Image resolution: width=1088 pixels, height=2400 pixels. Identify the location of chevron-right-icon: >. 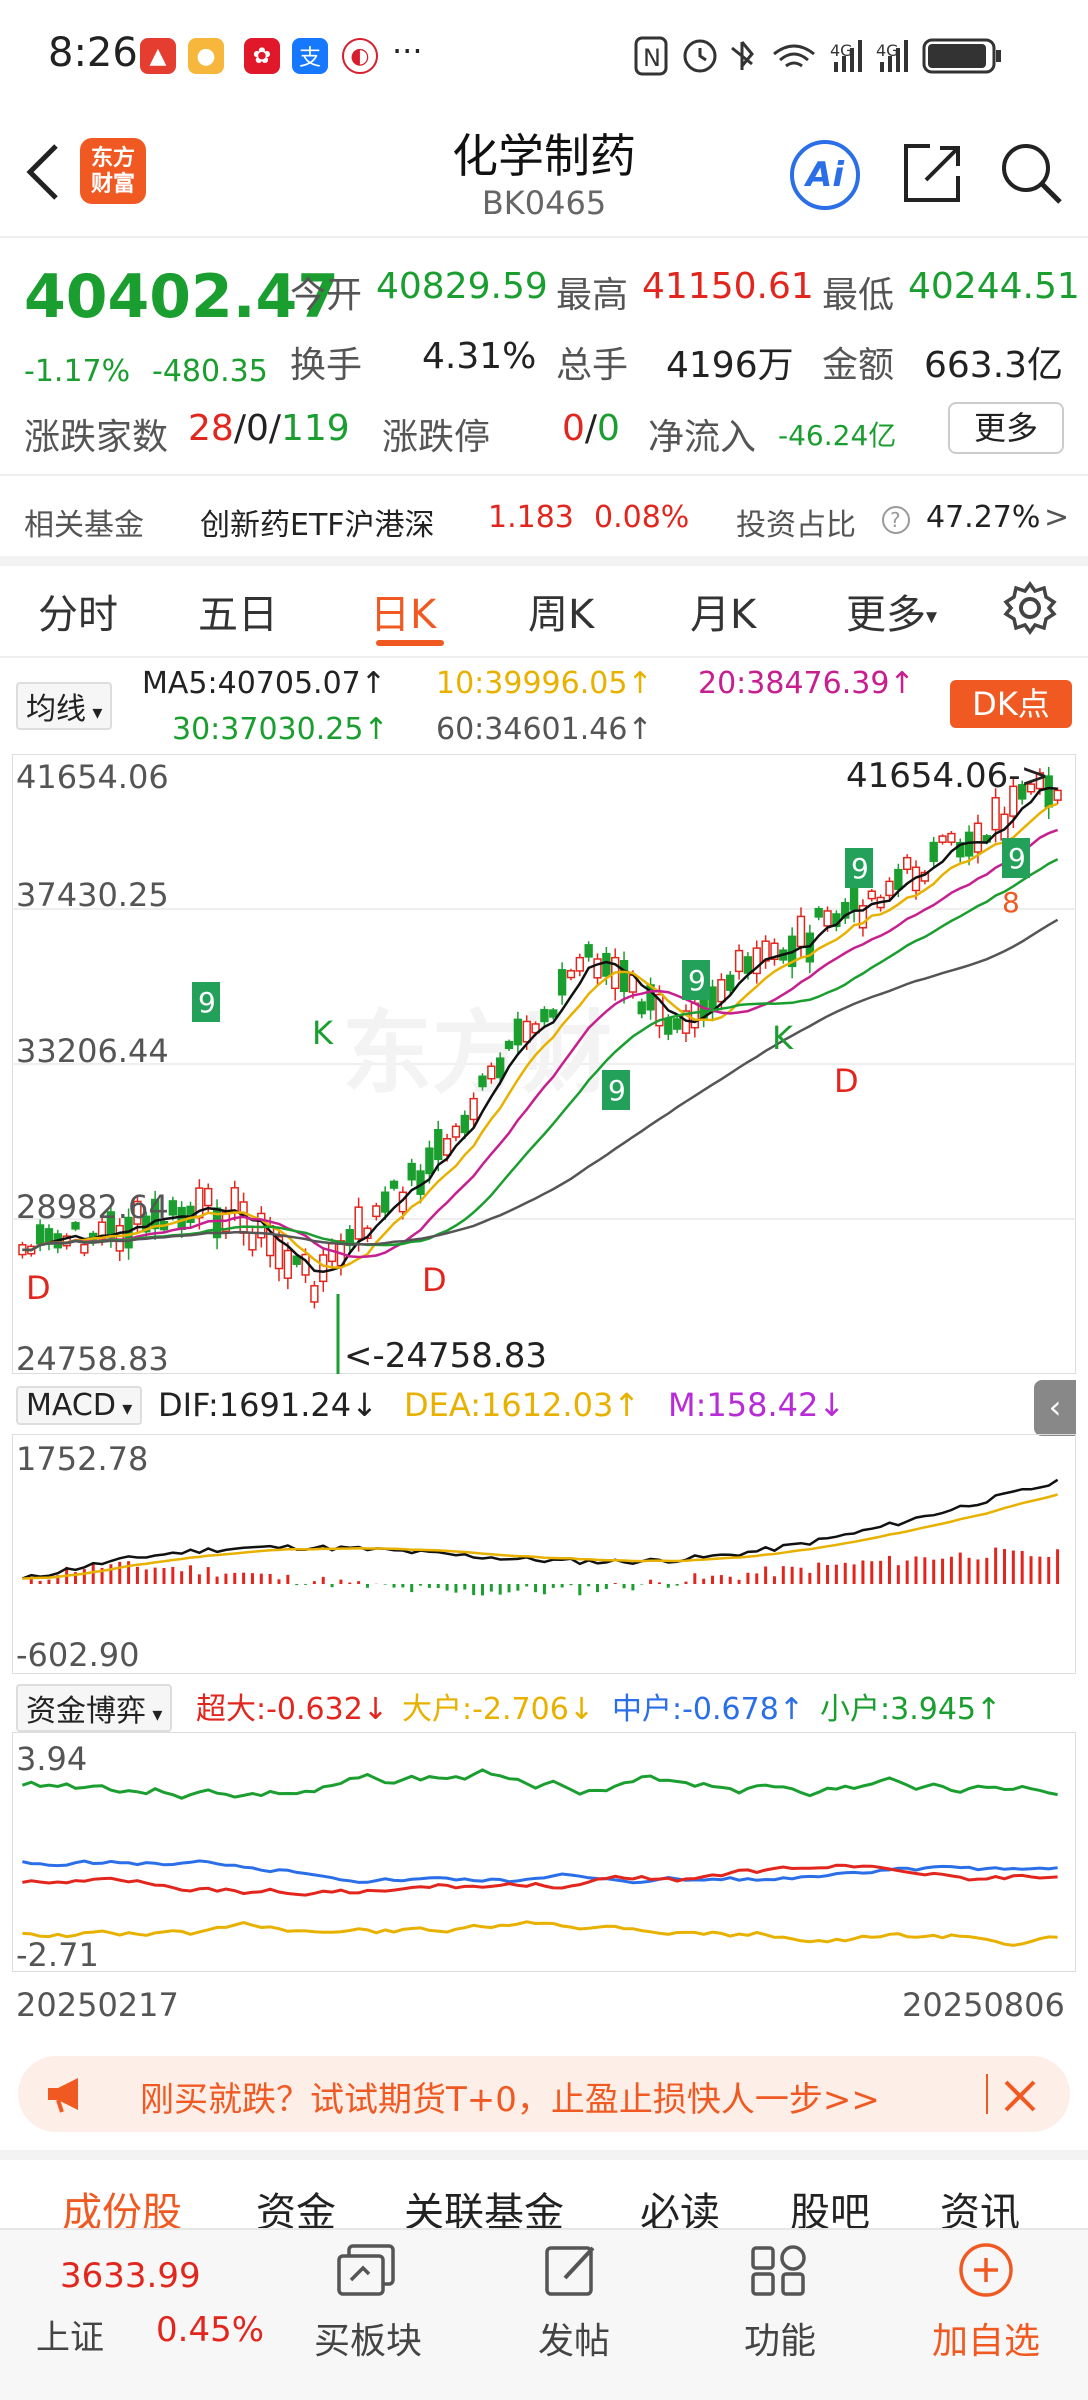
(1057, 517).